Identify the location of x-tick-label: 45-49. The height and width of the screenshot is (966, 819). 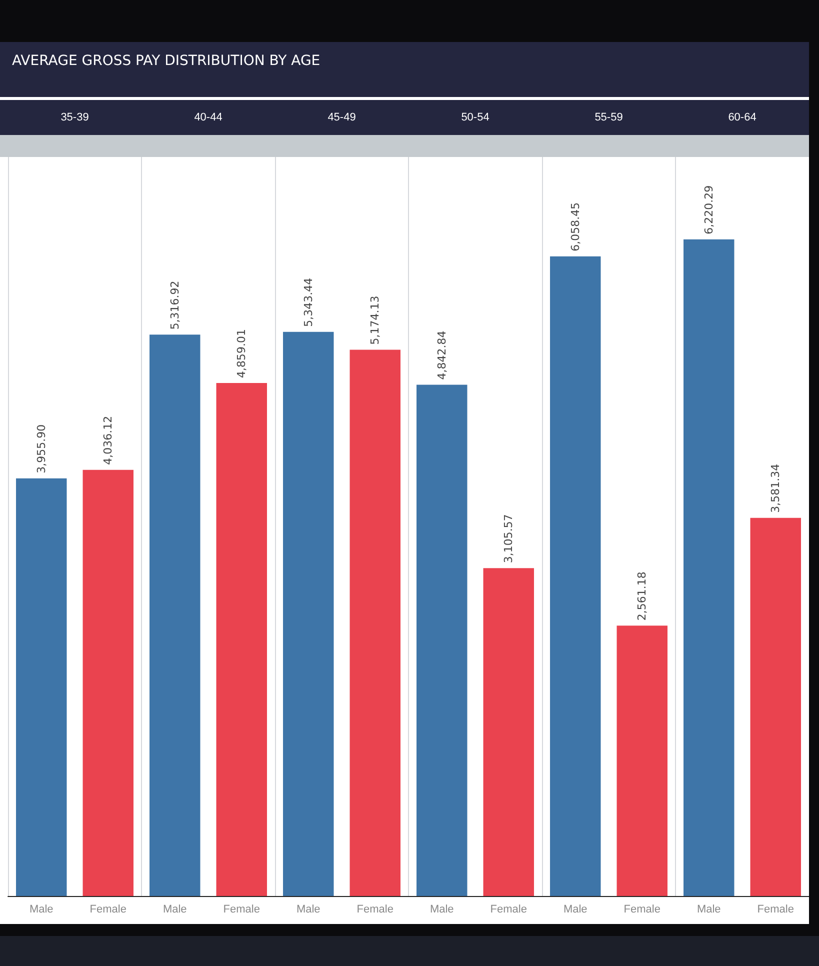
(342, 118).